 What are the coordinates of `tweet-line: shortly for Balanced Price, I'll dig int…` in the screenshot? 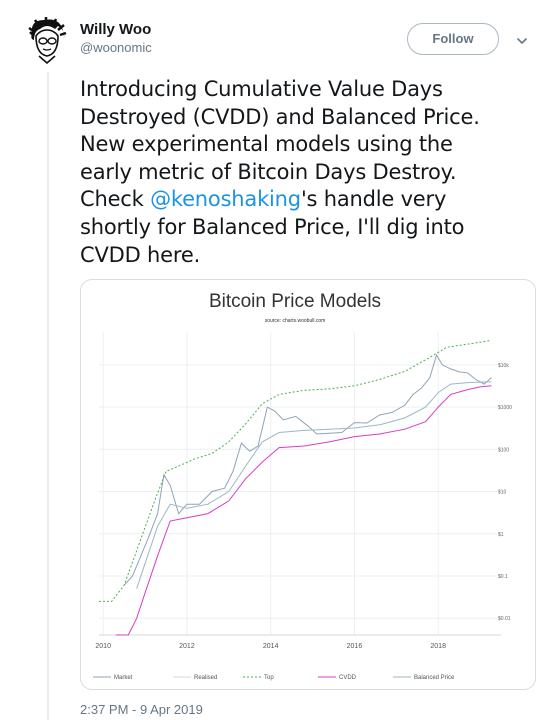 It's located at (272, 226).